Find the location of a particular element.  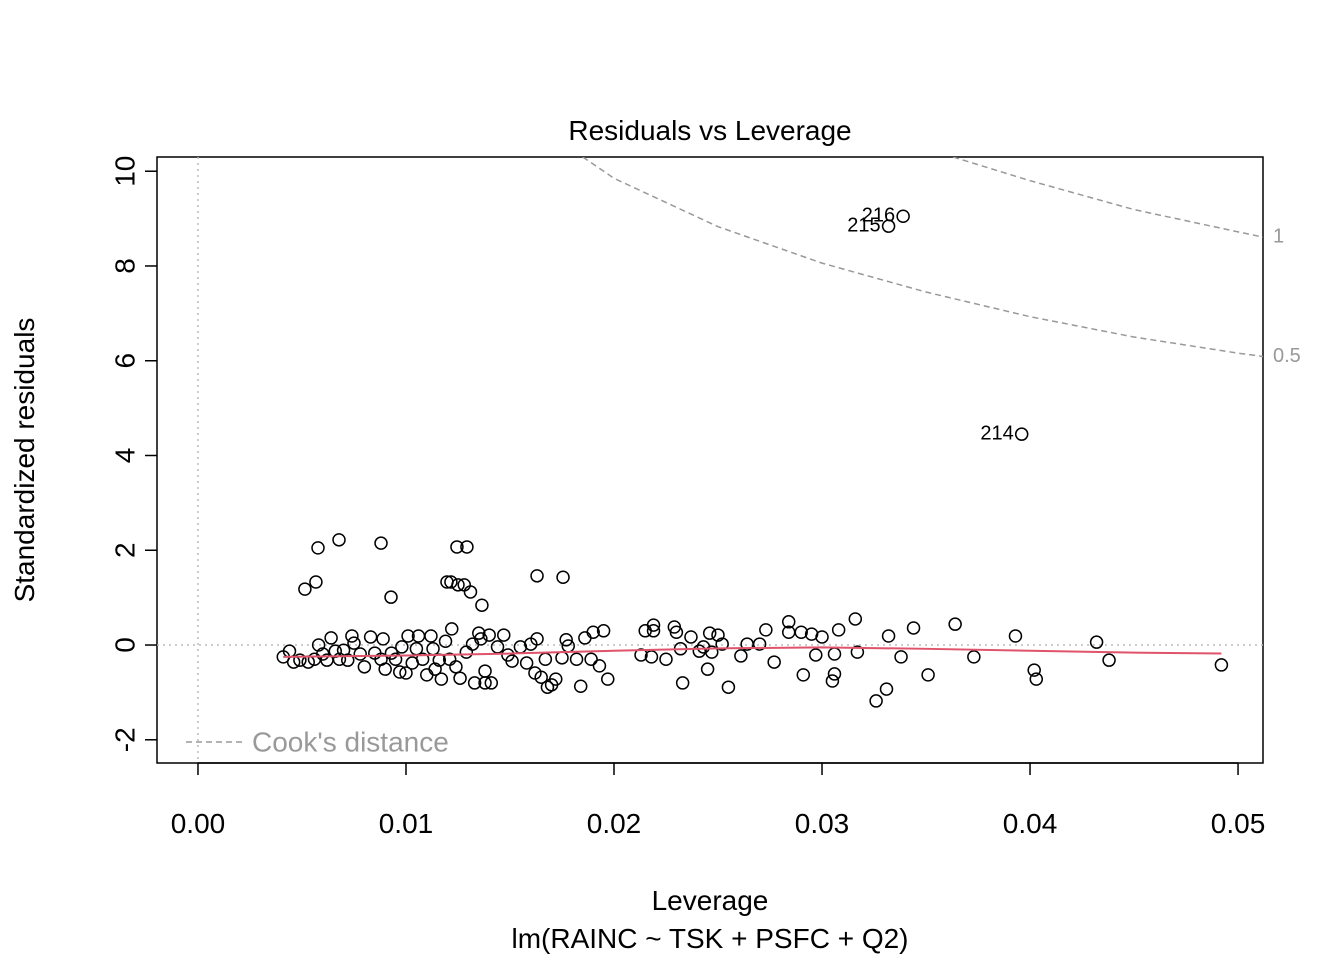

y-tick-label: 2 is located at coordinates (124, 550).